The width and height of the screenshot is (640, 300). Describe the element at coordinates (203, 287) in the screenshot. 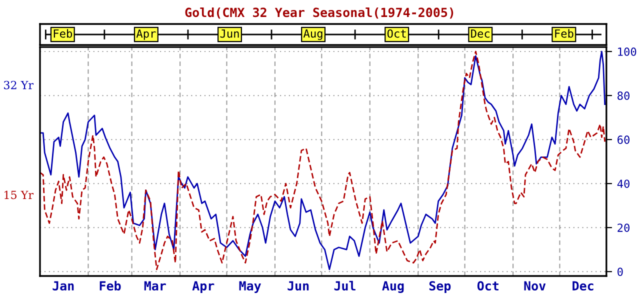

I see `x-tick-label: Apr` at that location.